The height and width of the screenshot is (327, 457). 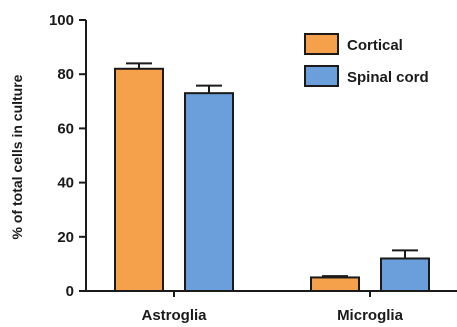 I want to click on y-tick-label: 40, so click(x=65, y=183).